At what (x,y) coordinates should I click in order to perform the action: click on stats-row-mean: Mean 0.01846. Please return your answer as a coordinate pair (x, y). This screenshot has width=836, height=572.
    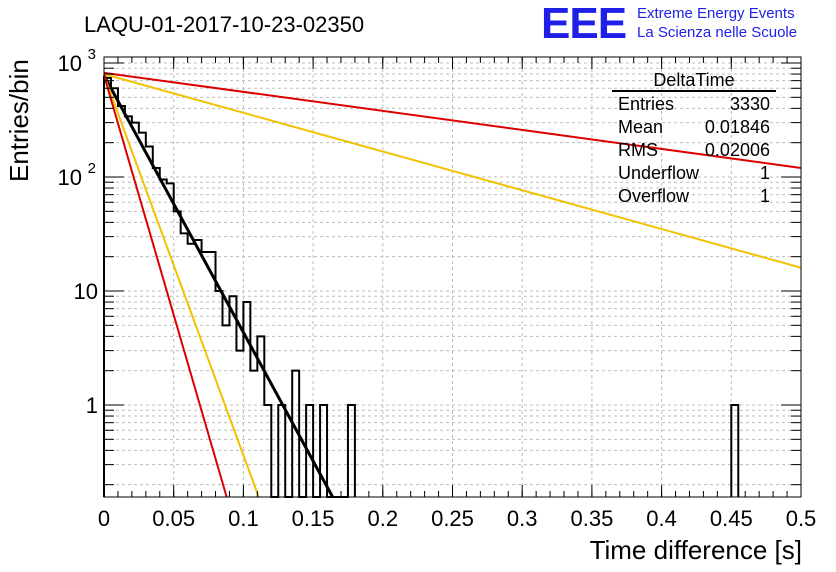
    Looking at the image, I should click on (694, 128).